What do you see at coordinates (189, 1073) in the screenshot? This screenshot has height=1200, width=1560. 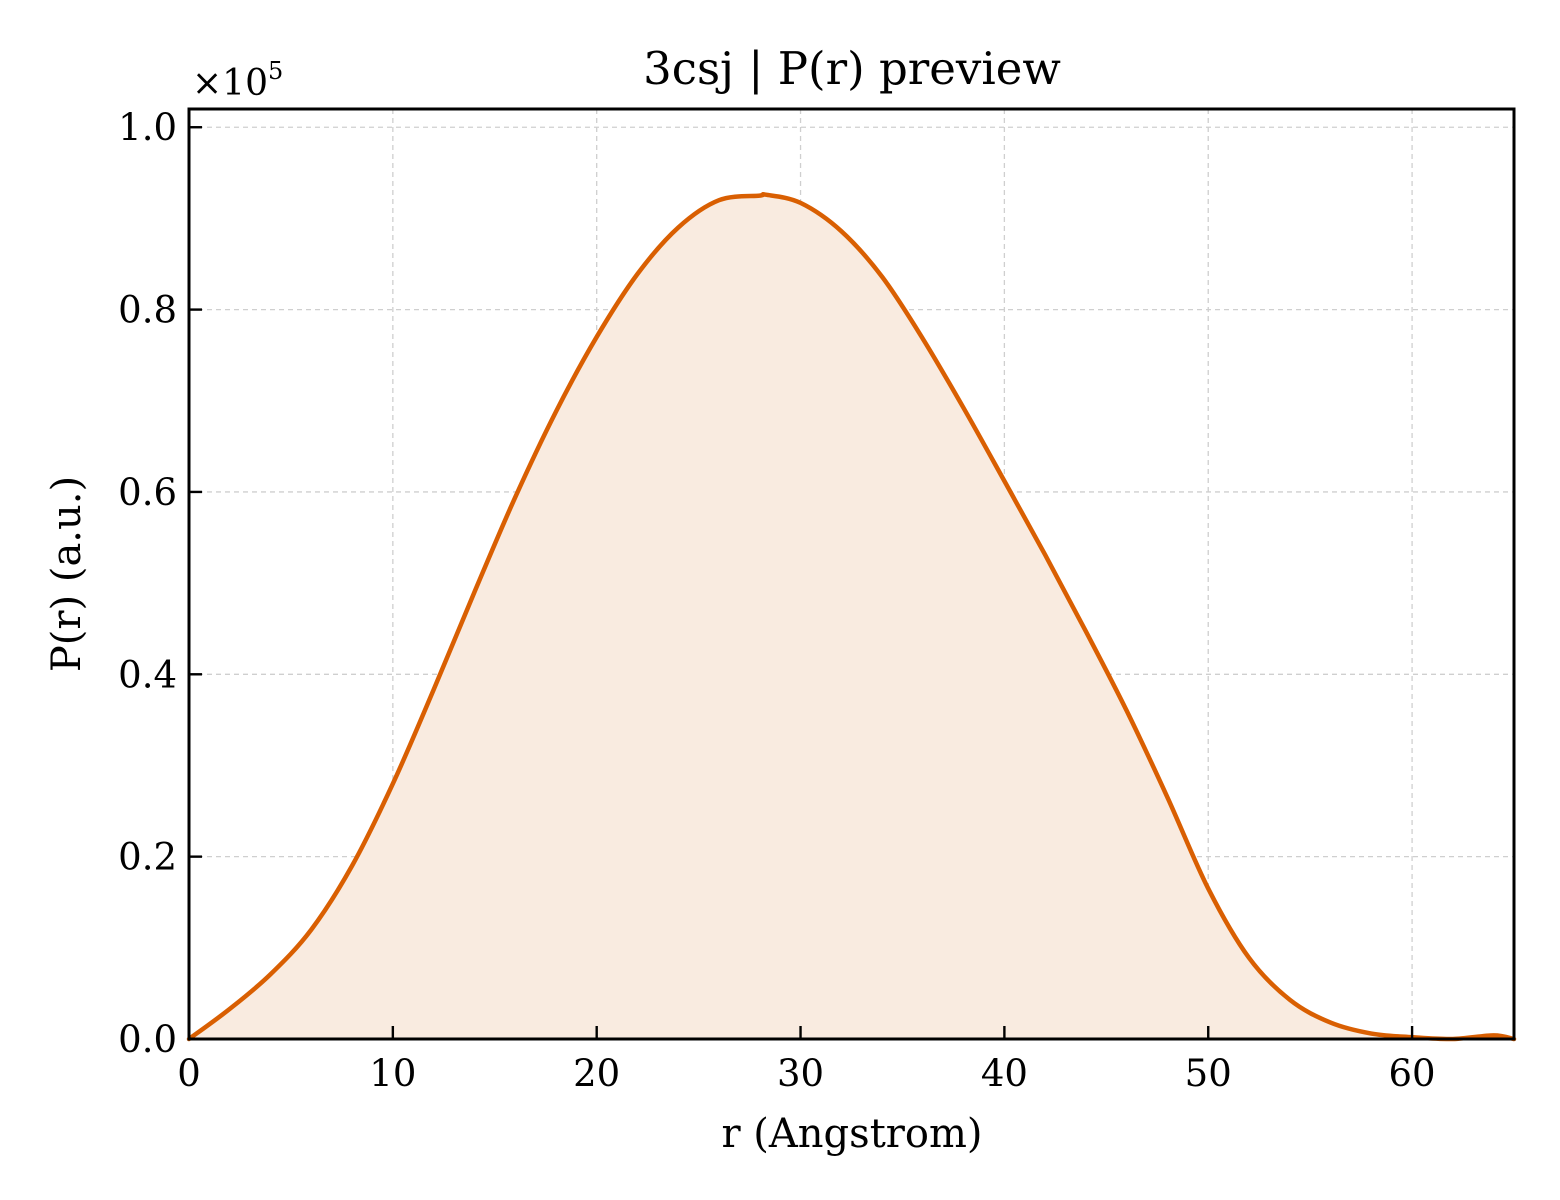 I see `x-tick-label: 0` at bounding box center [189, 1073].